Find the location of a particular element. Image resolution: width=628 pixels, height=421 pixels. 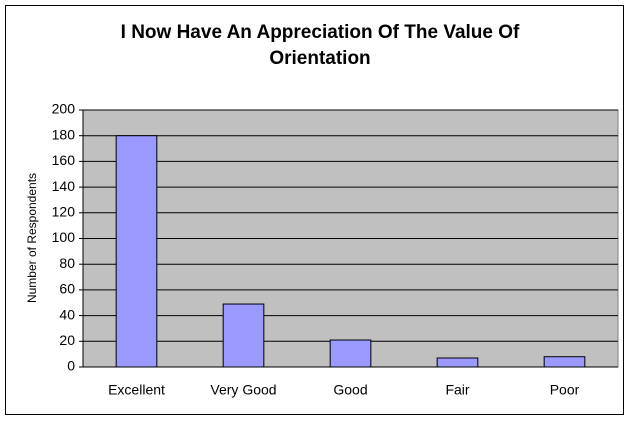

y-tick-label: 100 is located at coordinates (64, 237).